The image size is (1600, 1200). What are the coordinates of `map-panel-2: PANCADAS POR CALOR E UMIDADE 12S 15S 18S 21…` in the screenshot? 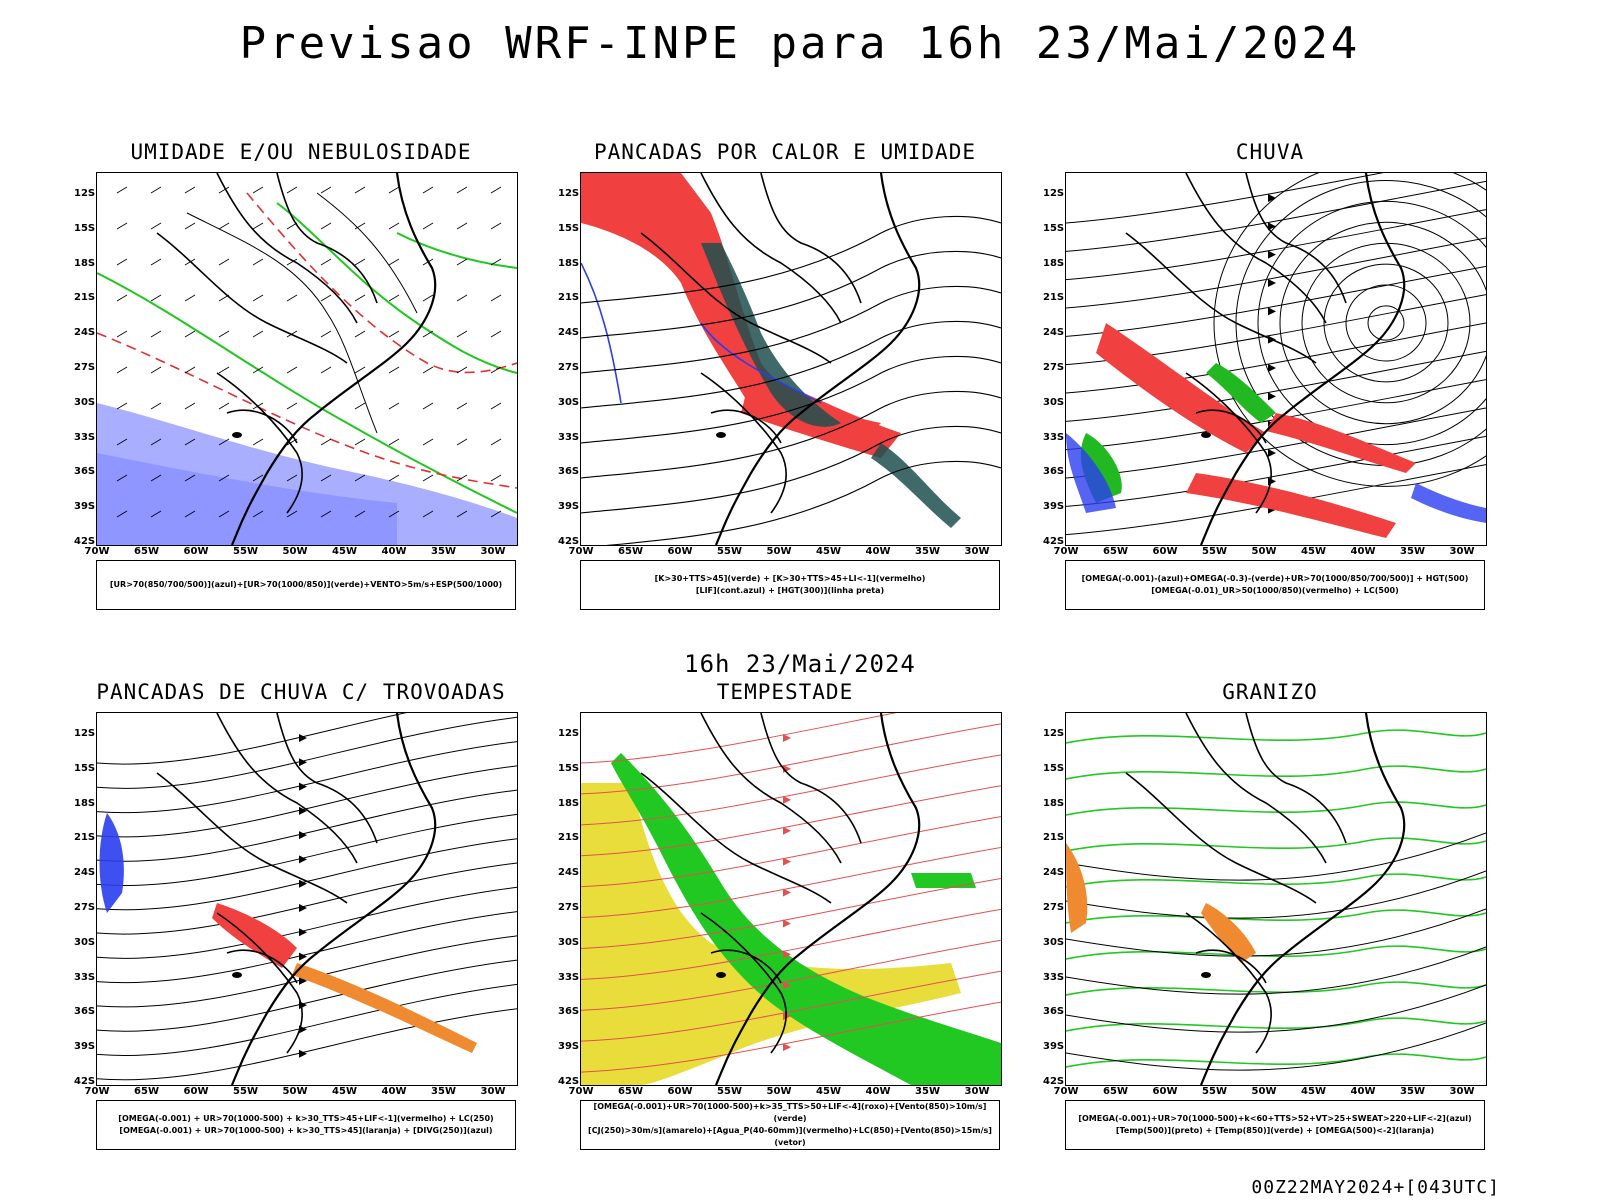 It's located at (785, 400).